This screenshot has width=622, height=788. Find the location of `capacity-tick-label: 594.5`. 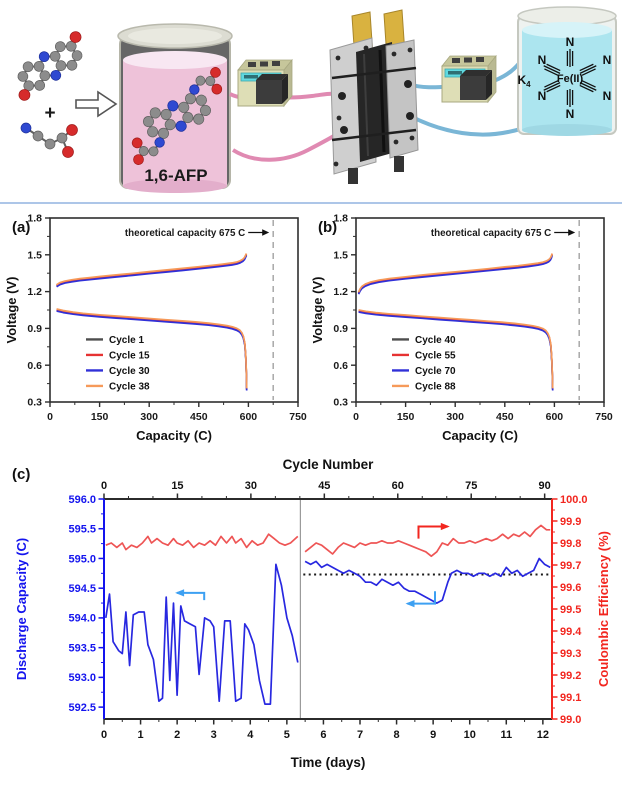

capacity-tick-label: 594.5 is located at coordinates (82, 589).